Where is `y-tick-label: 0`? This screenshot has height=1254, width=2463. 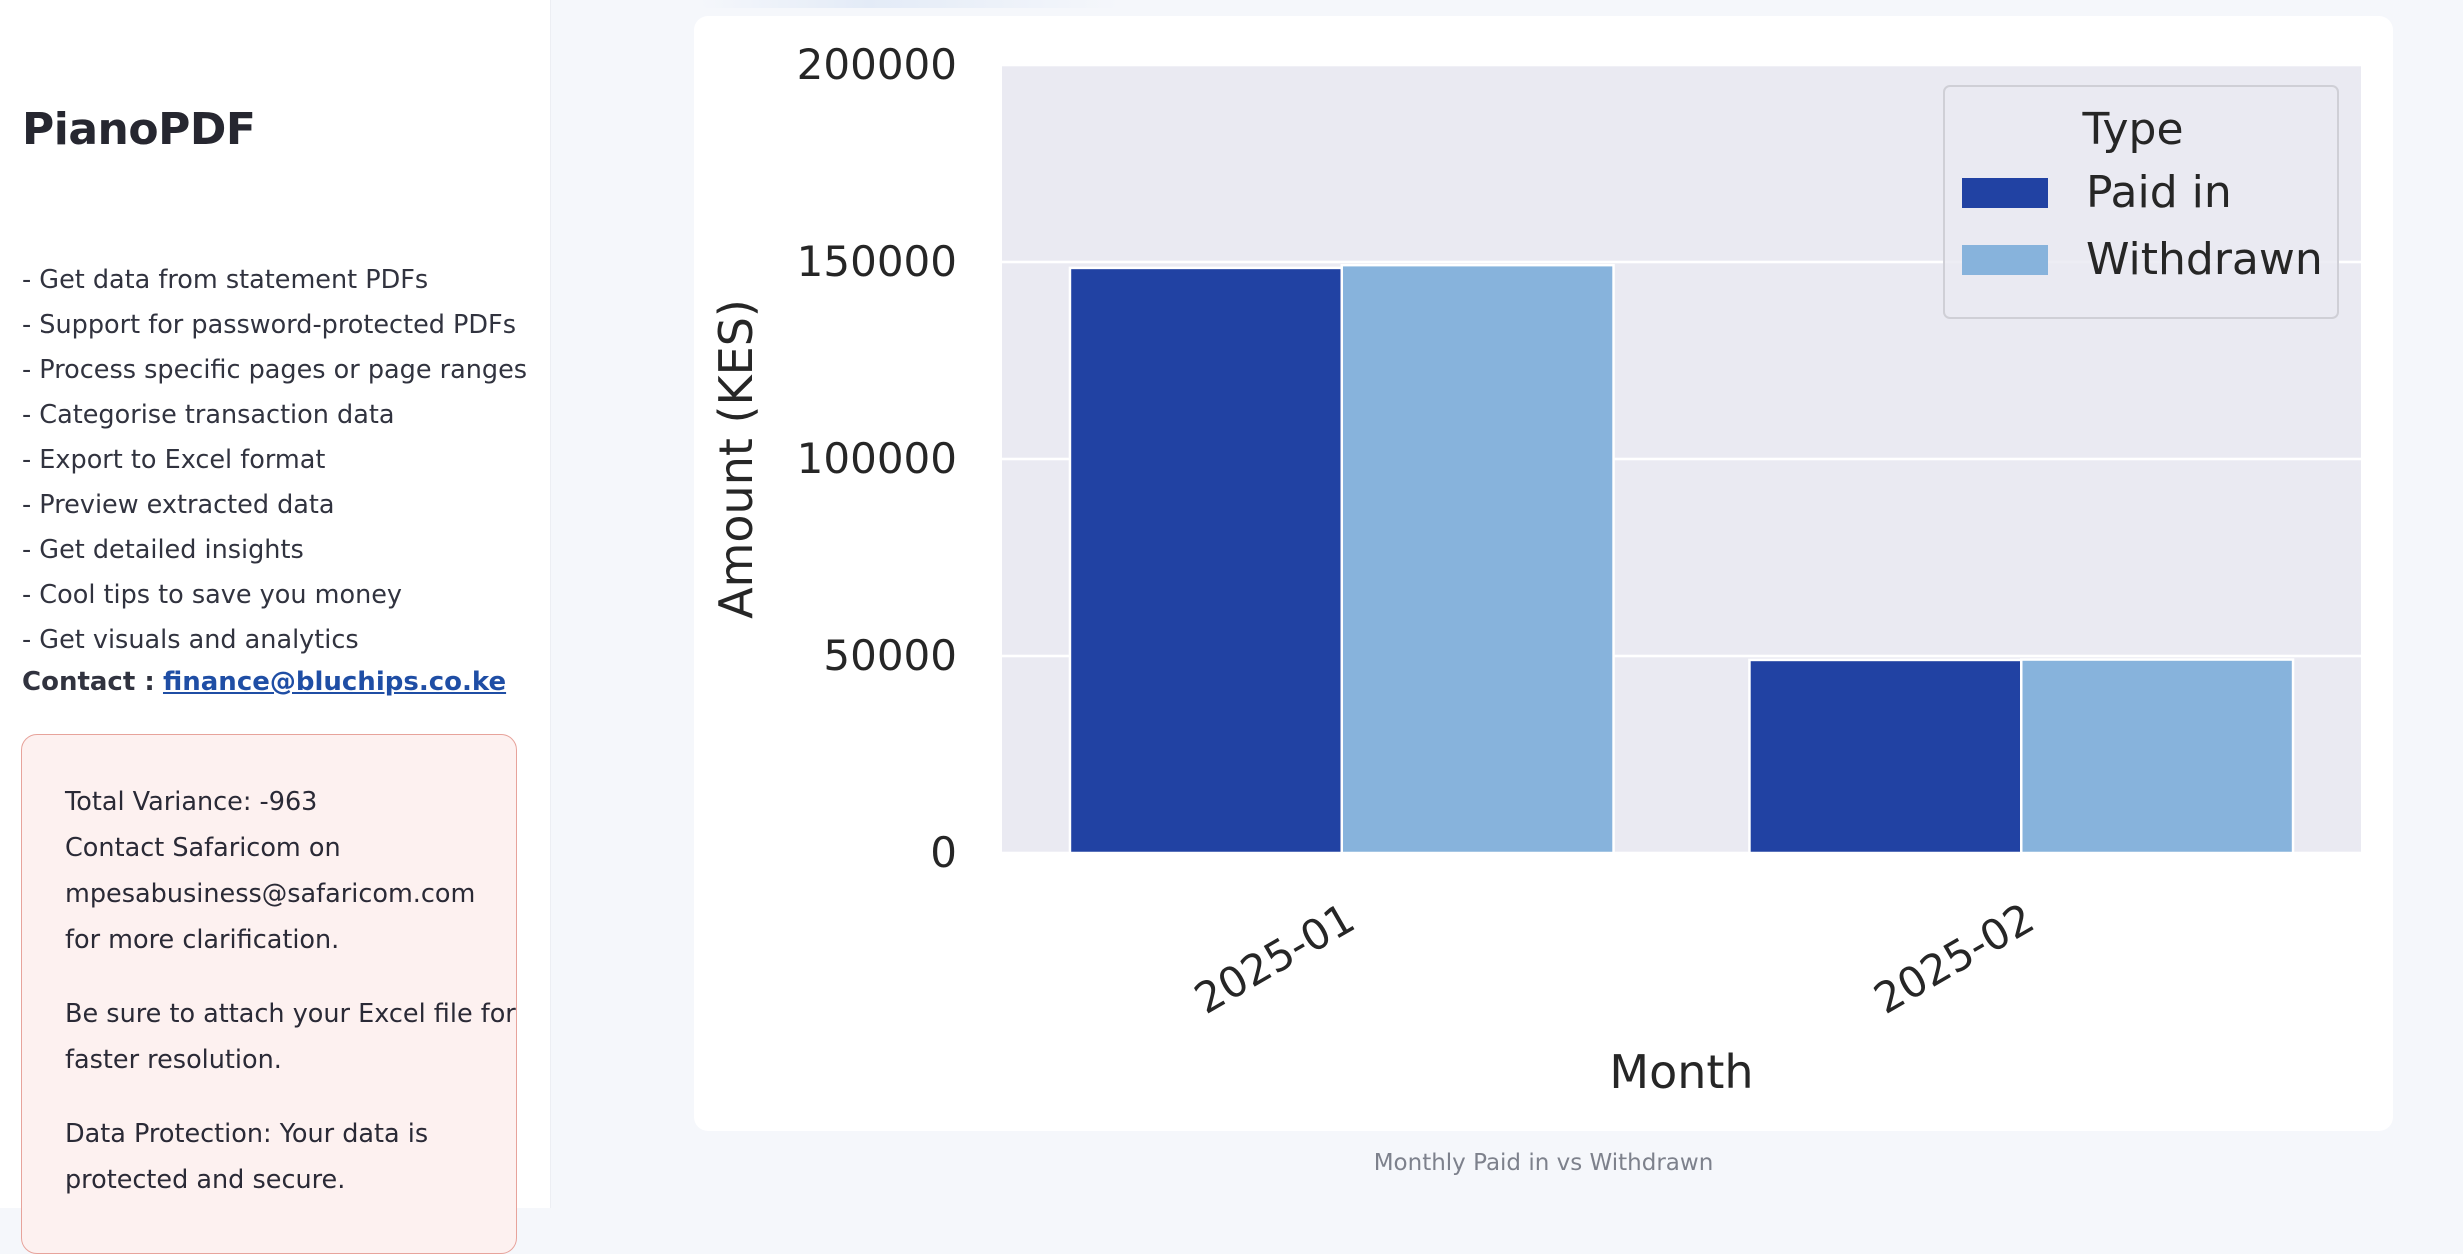 y-tick-label: 0 is located at coordinates (943, 852).